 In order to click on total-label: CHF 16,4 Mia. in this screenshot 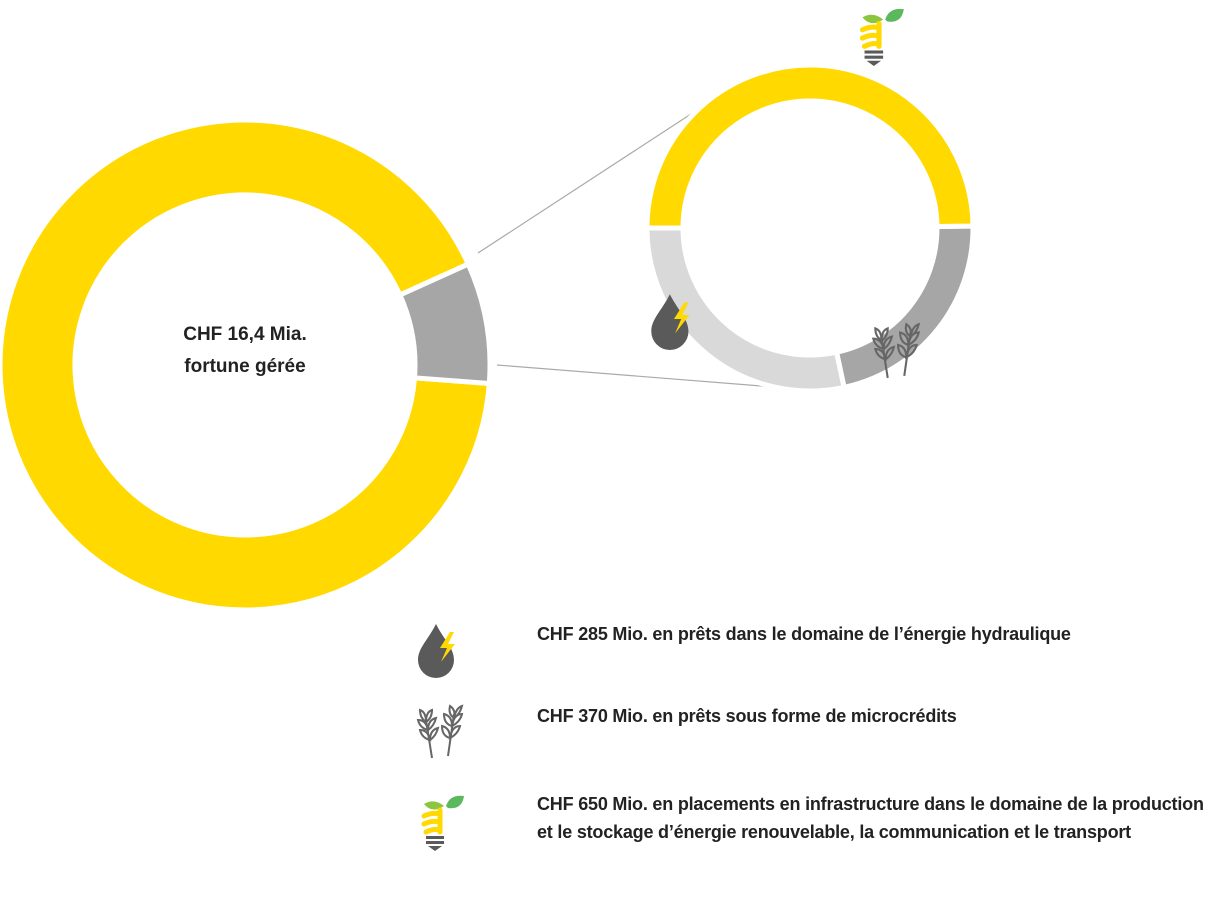, I will do `click(245, 334)`.